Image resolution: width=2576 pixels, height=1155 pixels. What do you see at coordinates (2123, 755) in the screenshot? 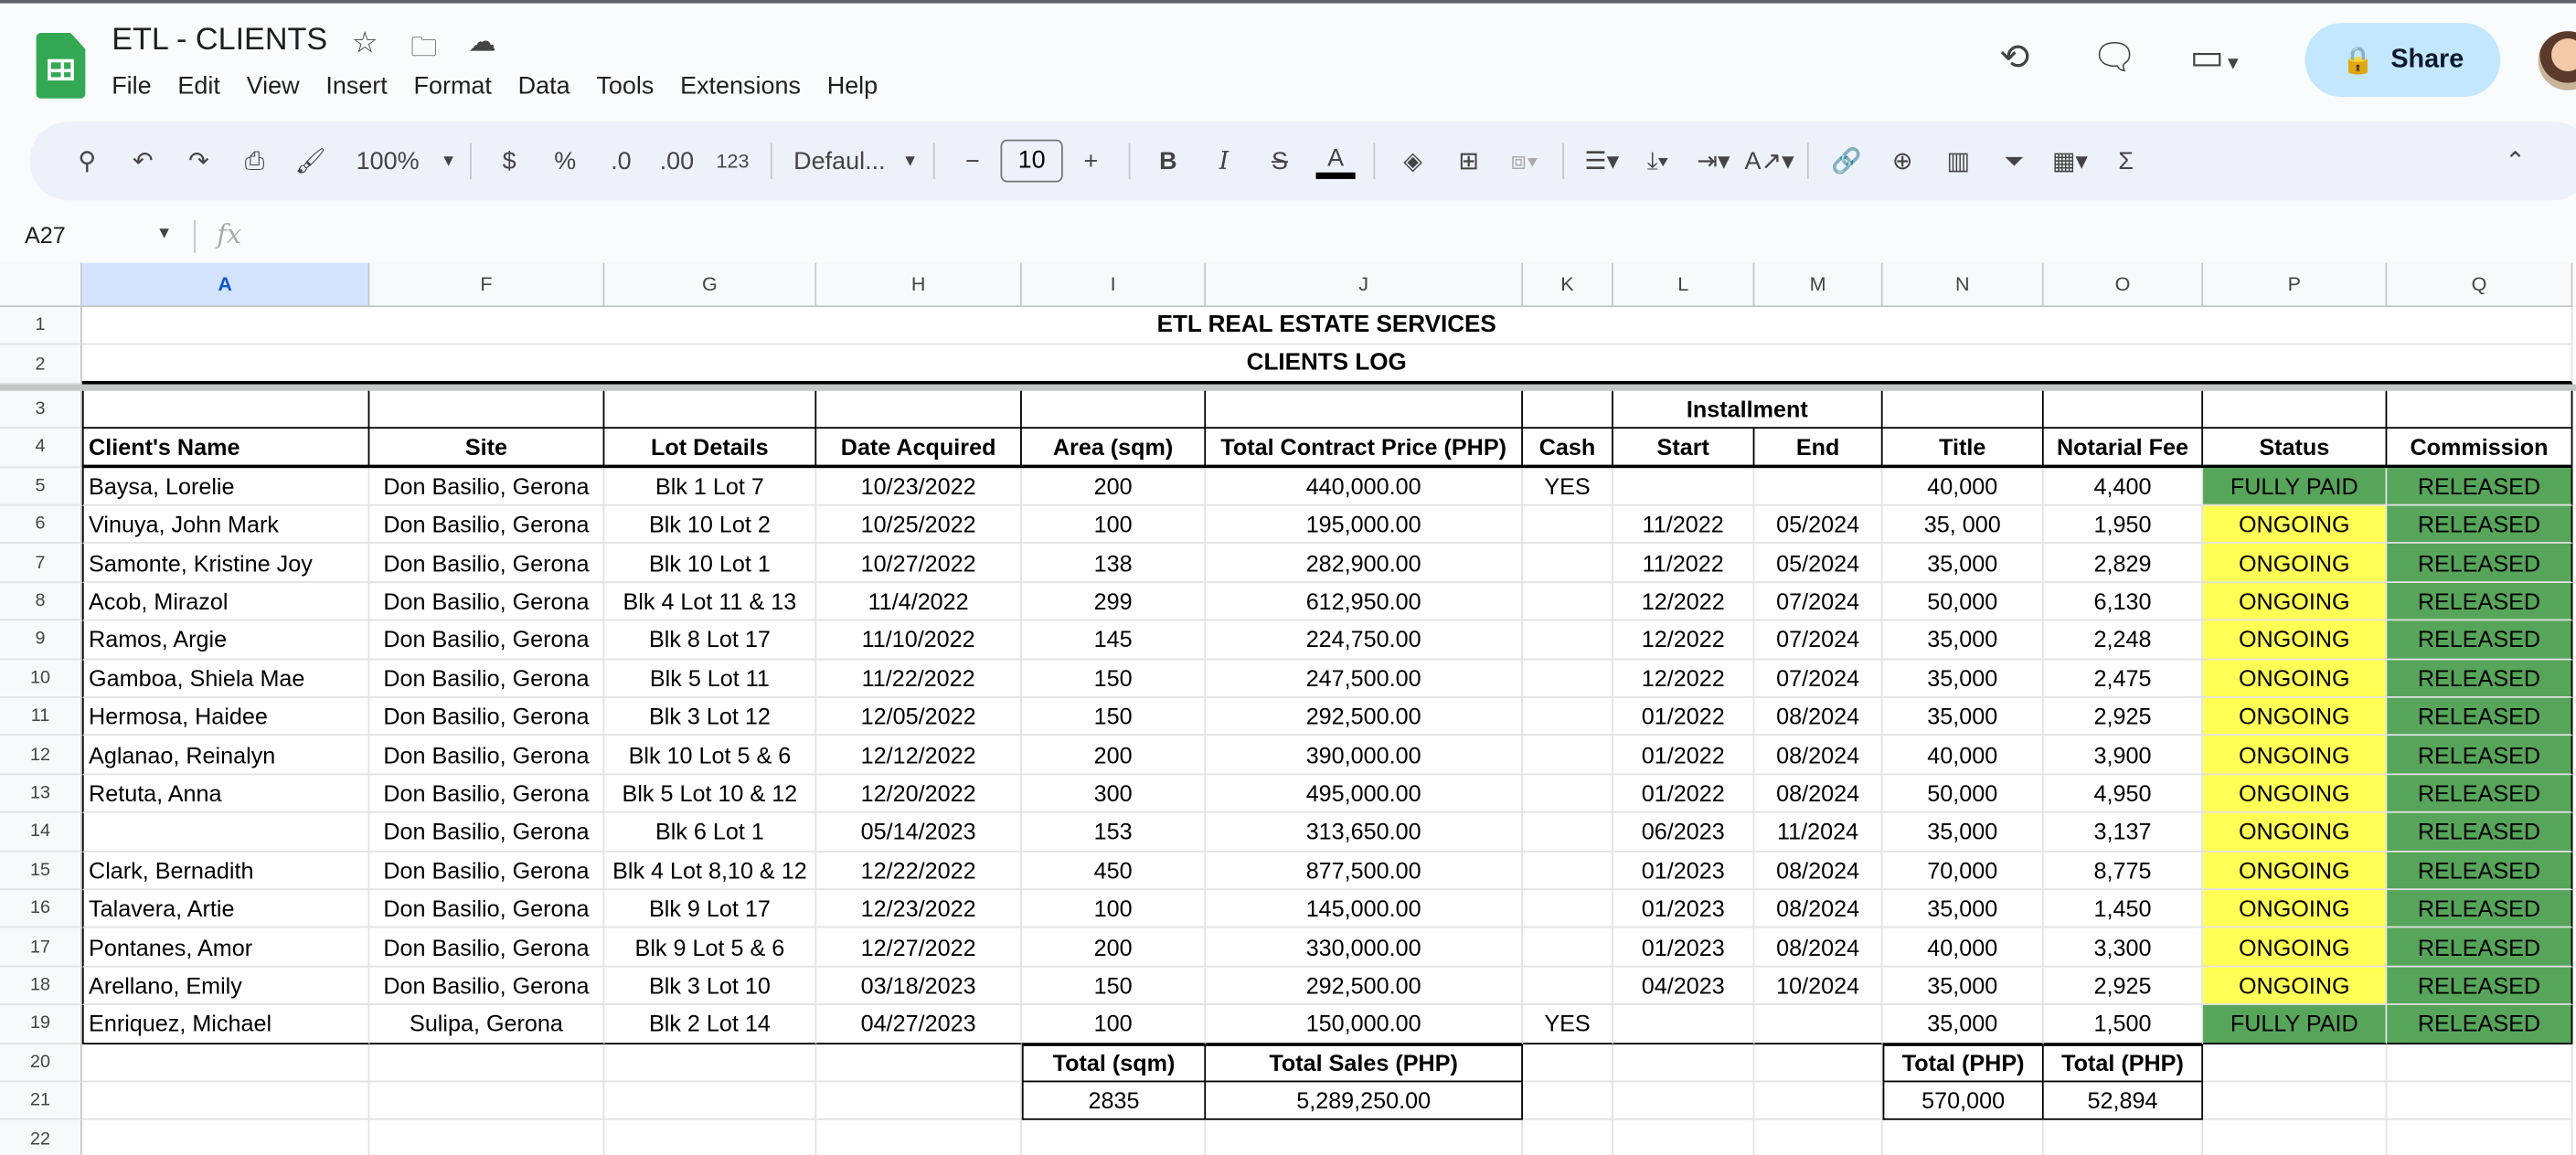
I see `notarial-fee: 3,900` at bounding box center [2123, 755].